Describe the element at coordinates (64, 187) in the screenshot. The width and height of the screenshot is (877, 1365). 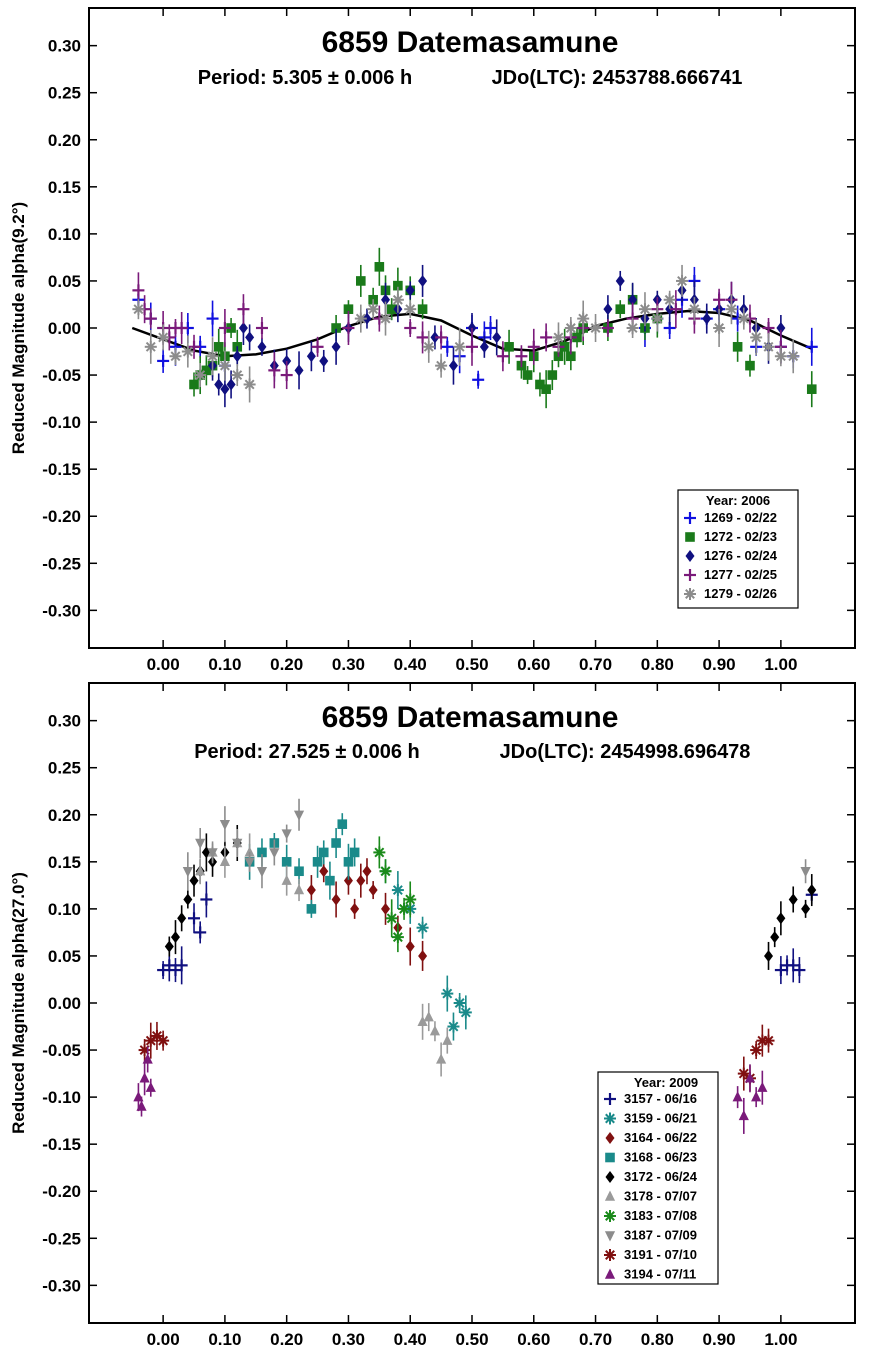
I see `y-tick-label: 0.15` at that location.